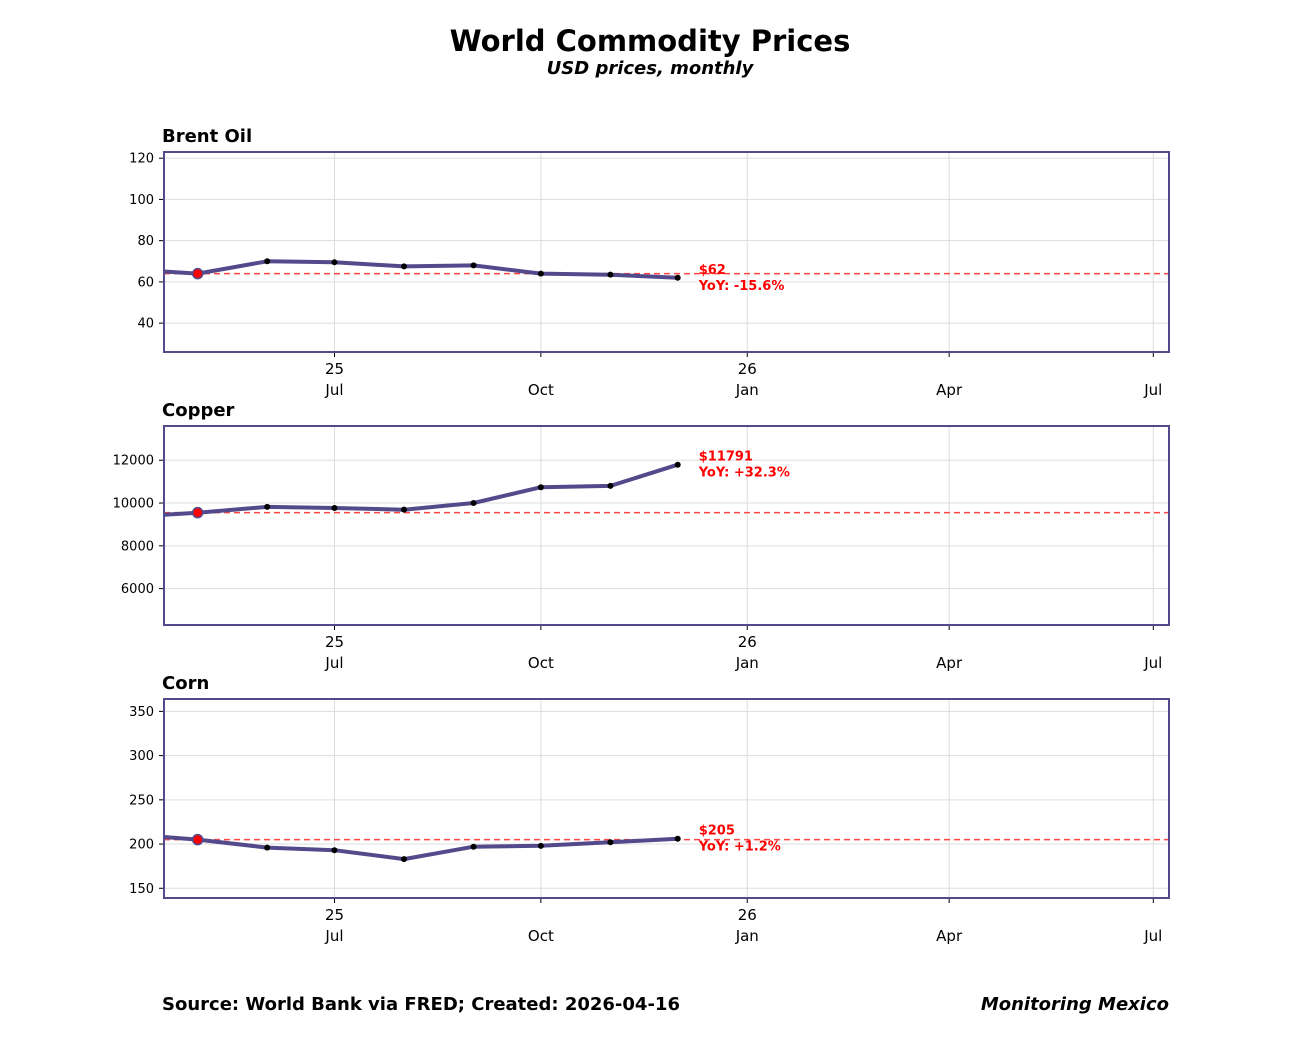 The width and height of the screenshot is (1300, 1040). Describe the element at coordinates (541, 936) in the screenshot. I see `panel-3-xtick-label: Oct` at that location.